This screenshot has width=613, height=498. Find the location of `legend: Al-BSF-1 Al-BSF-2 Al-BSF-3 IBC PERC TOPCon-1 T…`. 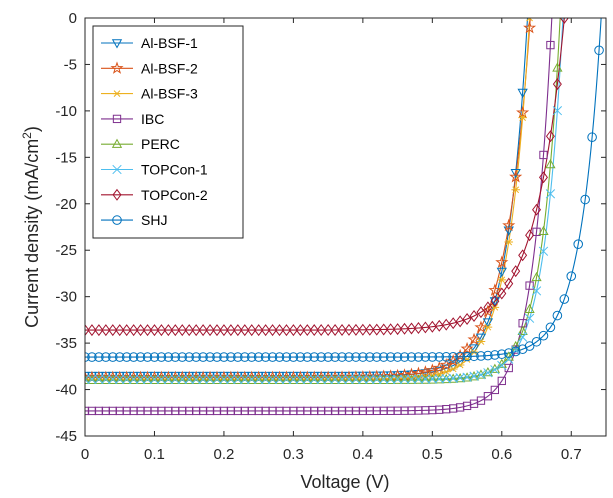

legend: Al-BSF-1 Al-BSF-2 Al-BSF-3 IBC PERC TOPCon-1 T… is located at coordinates (168, 132).